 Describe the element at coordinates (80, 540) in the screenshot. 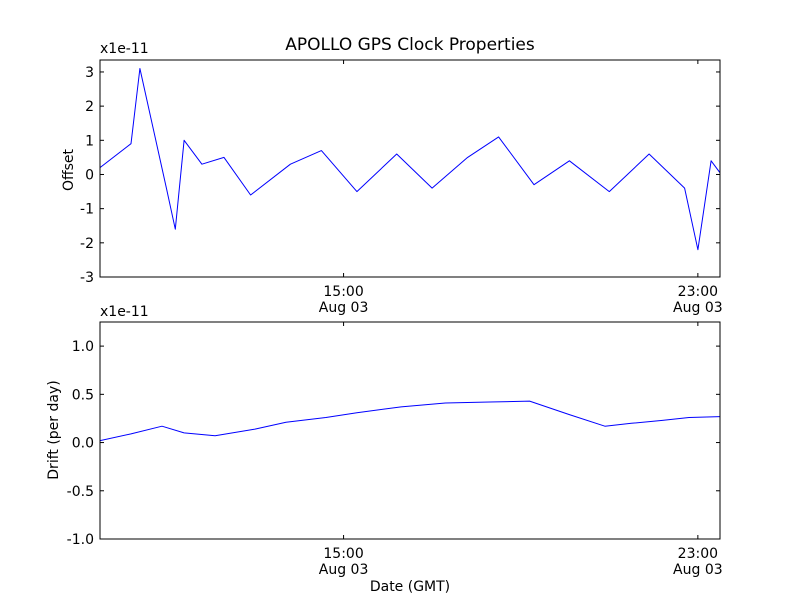

I see `drift-ytick-label: -1.0` at that location.